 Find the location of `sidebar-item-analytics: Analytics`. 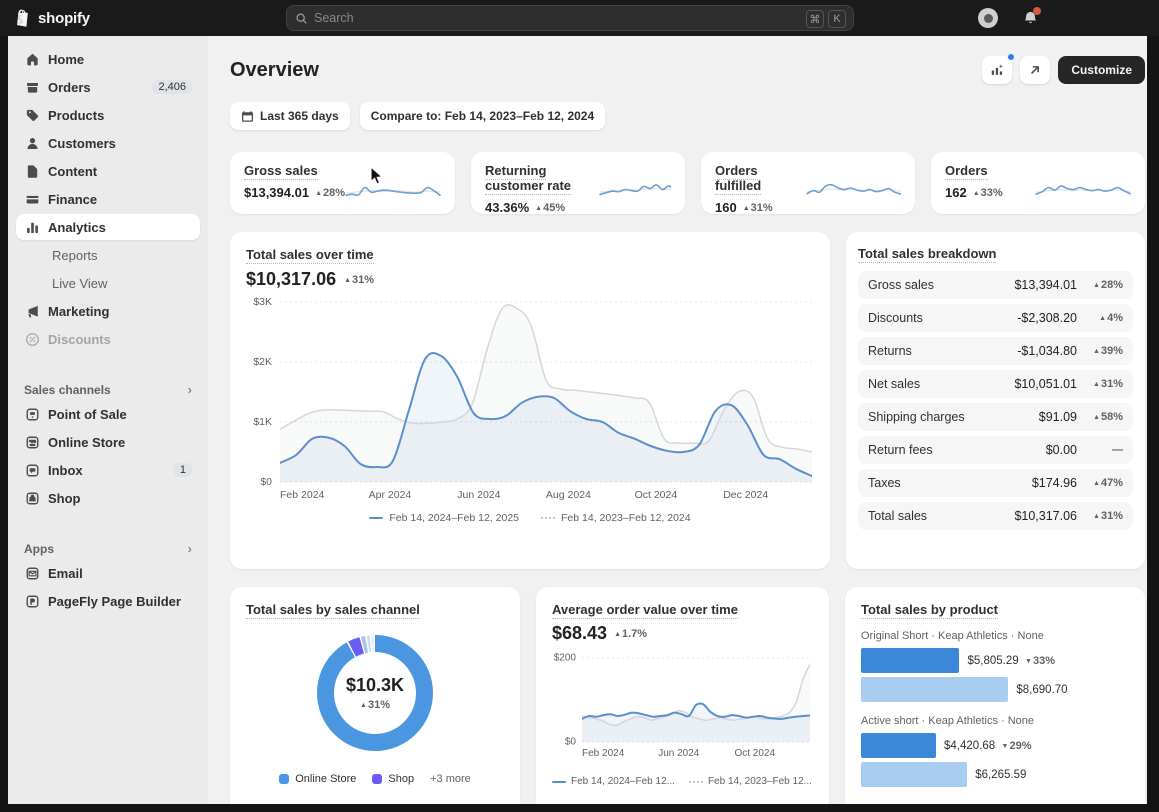

sidebar-item-analytics: Analytics is located at coordinates (108, 227).